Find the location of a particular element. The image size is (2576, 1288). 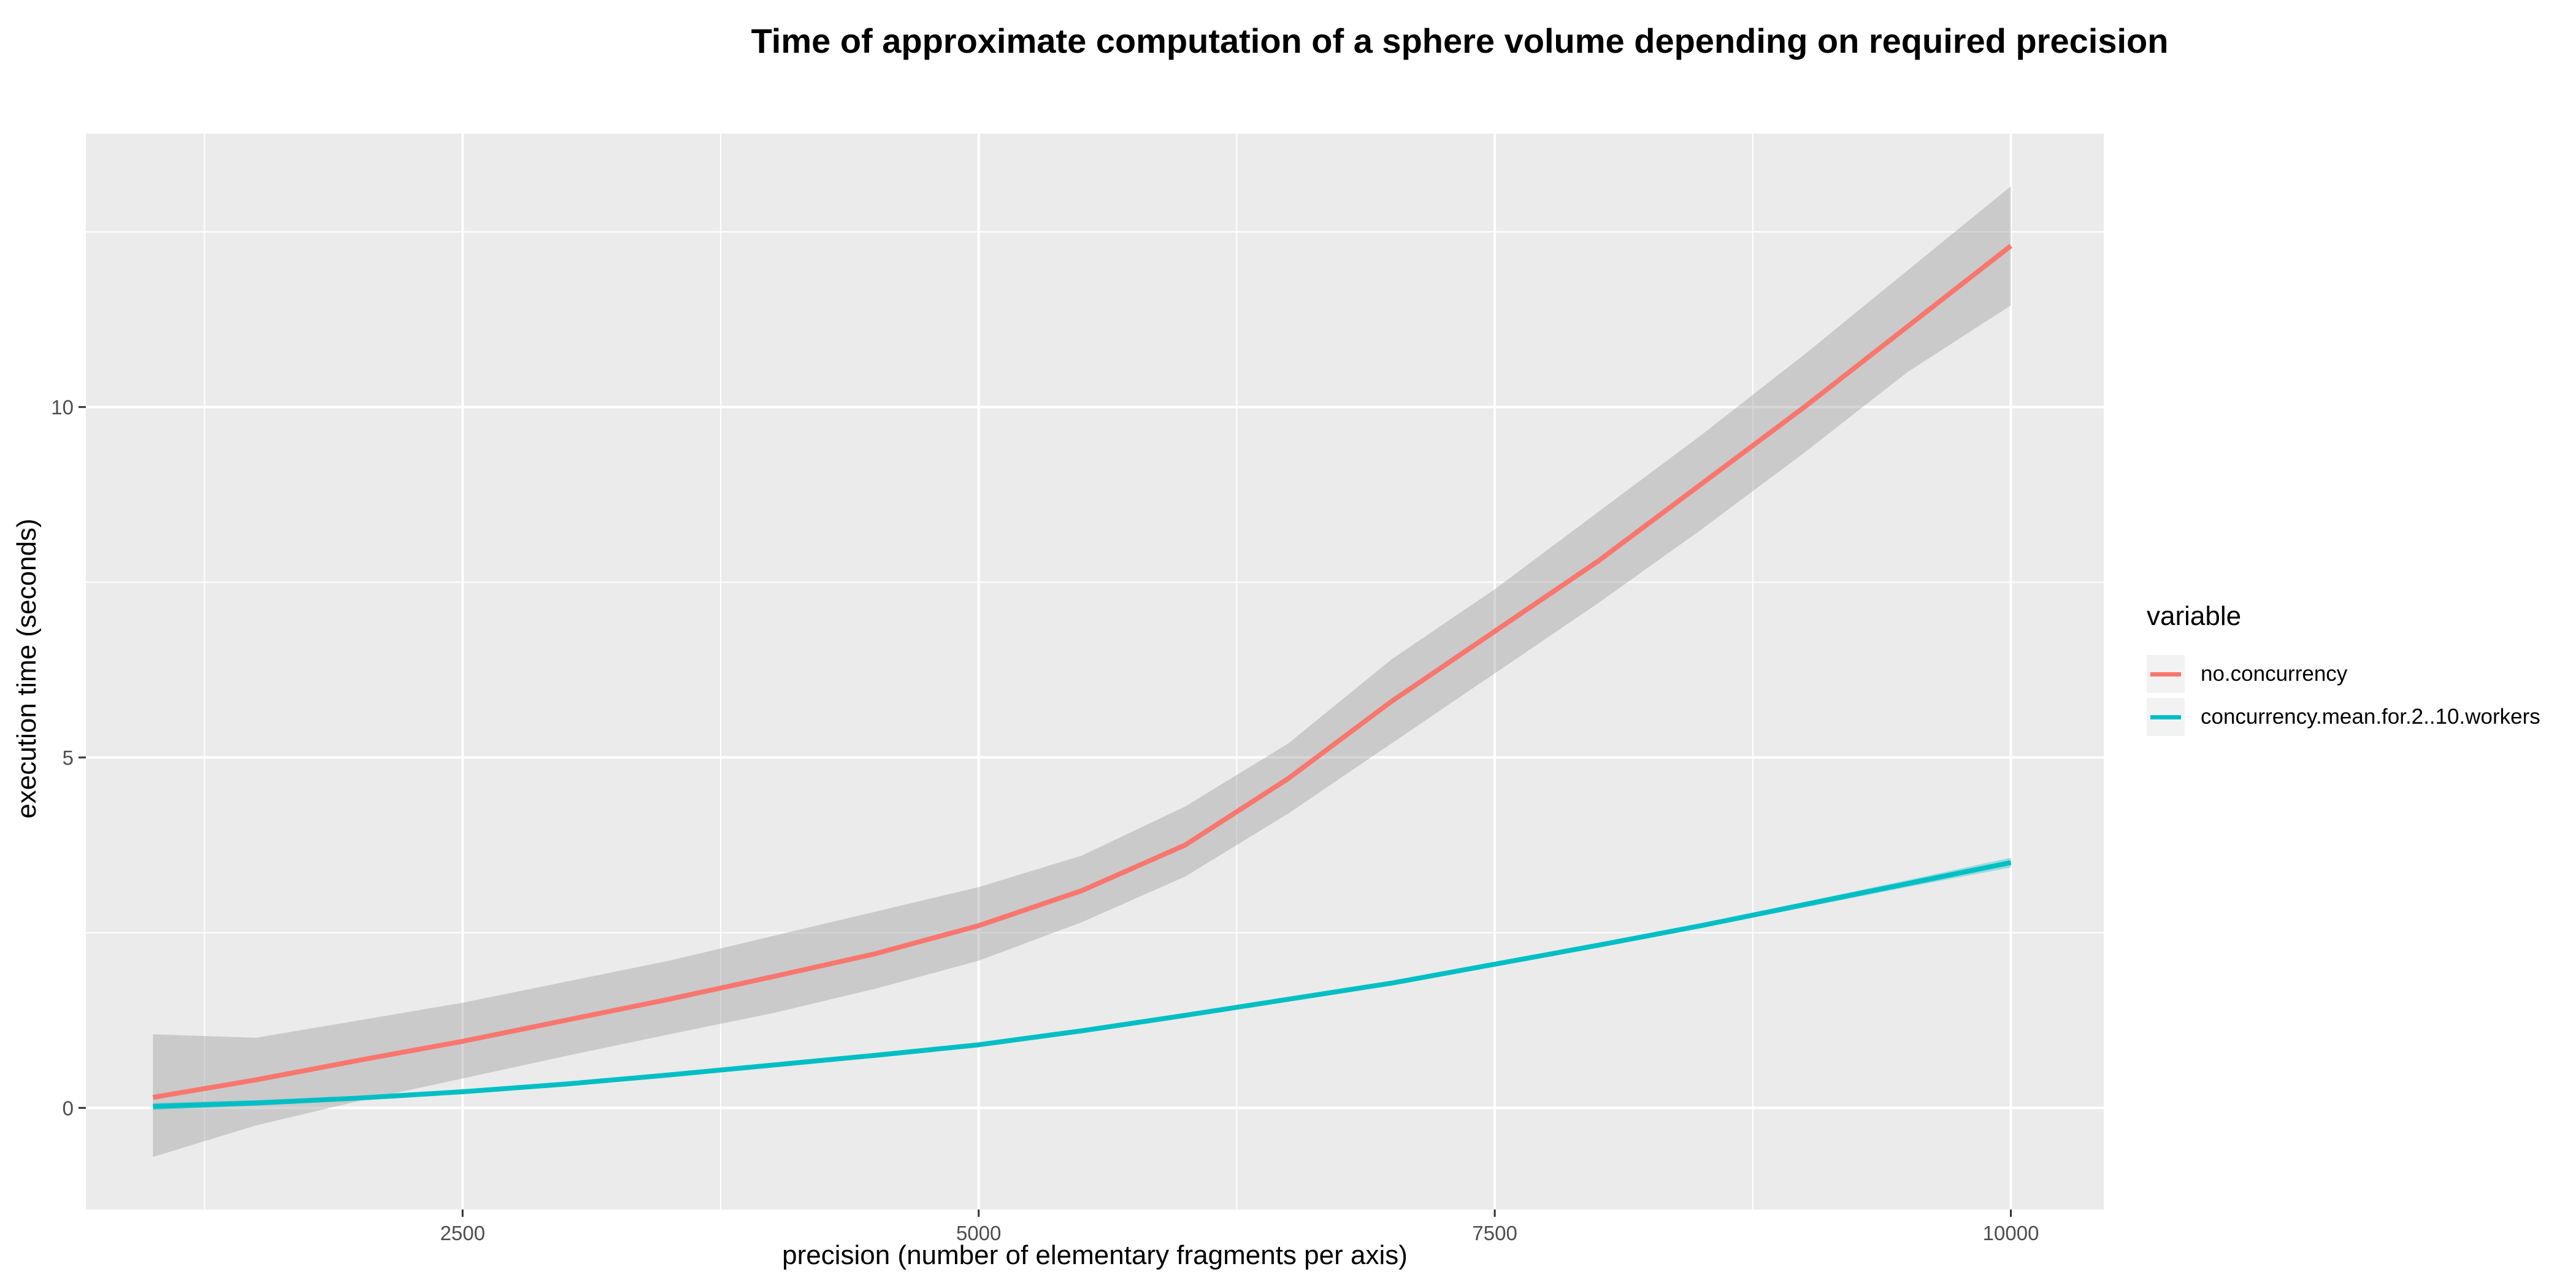

x-tick-label: 7500 is located at coordinates (1494, 1233).